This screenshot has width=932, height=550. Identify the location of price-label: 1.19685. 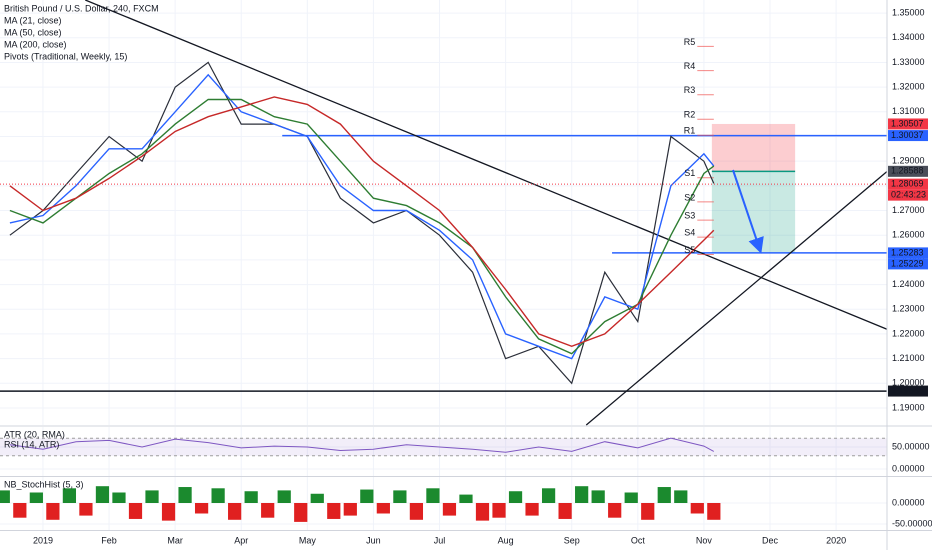
(907, 390).